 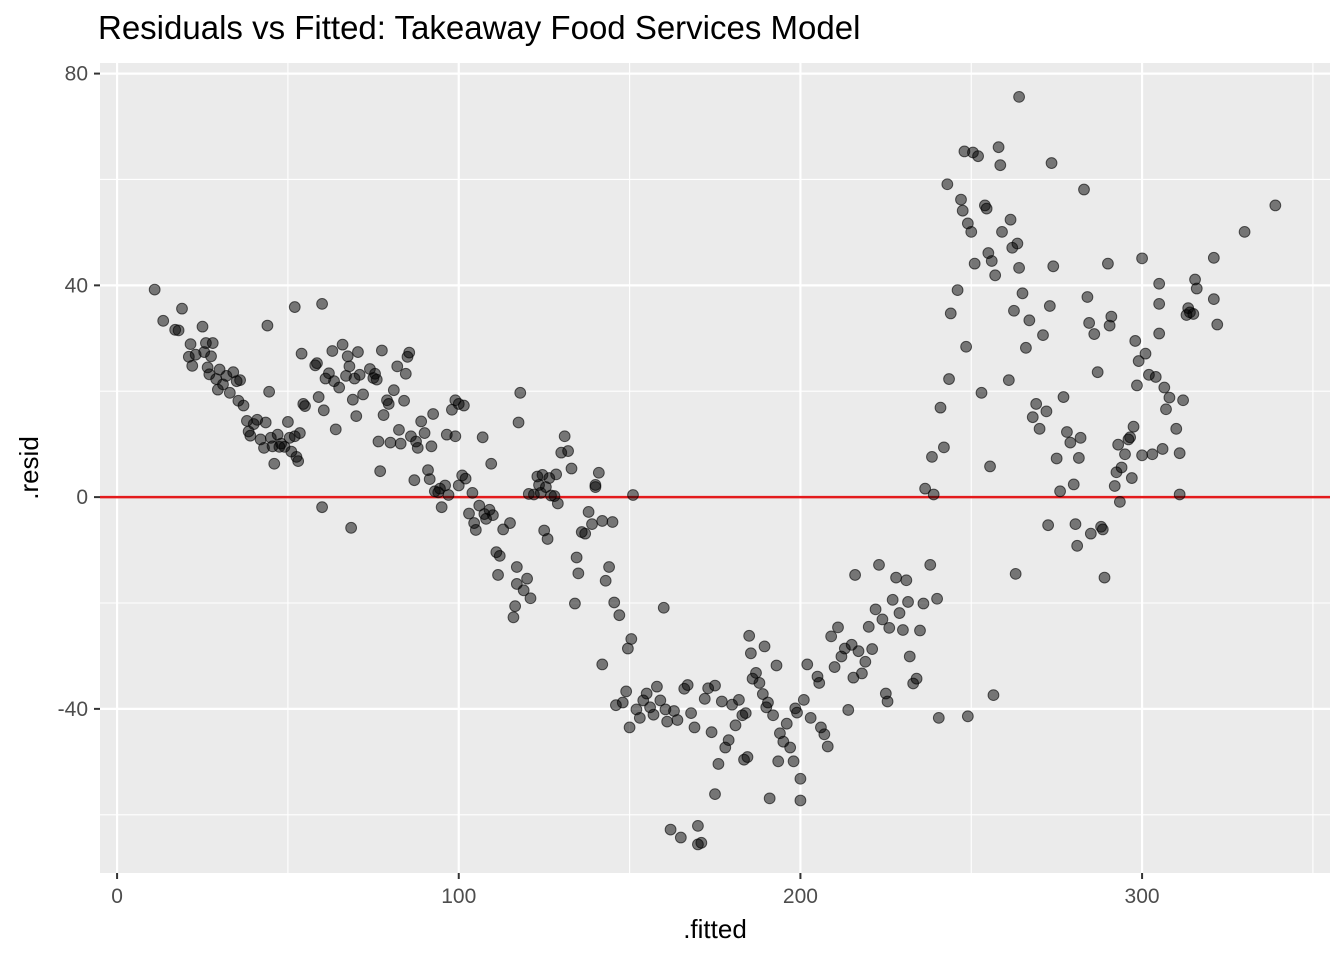 I want to click on x-tick-label: 100, so click(x=458, y=896).